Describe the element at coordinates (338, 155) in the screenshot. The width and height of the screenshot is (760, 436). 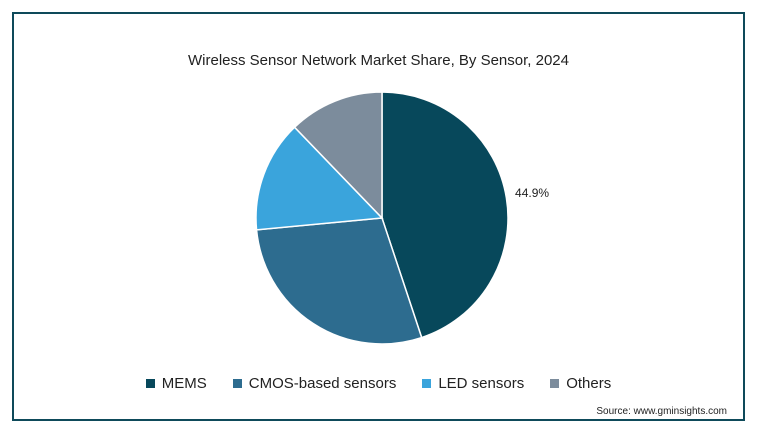
I see `pie-slice-others` at that location.